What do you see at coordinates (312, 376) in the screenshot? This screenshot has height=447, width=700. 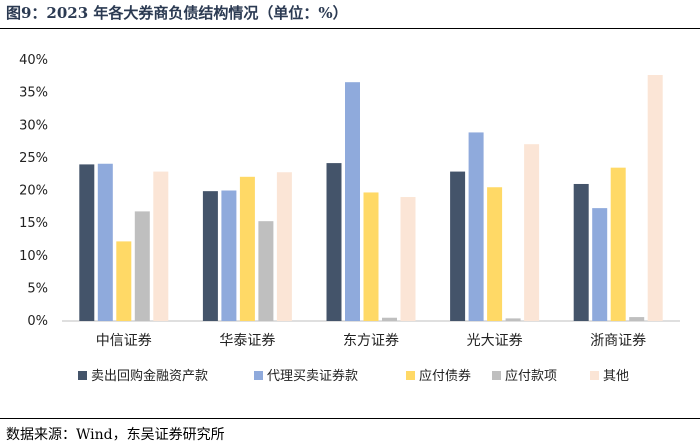 I see `legend-label: 代理买卖证券款` at bounding box center [312, 376].